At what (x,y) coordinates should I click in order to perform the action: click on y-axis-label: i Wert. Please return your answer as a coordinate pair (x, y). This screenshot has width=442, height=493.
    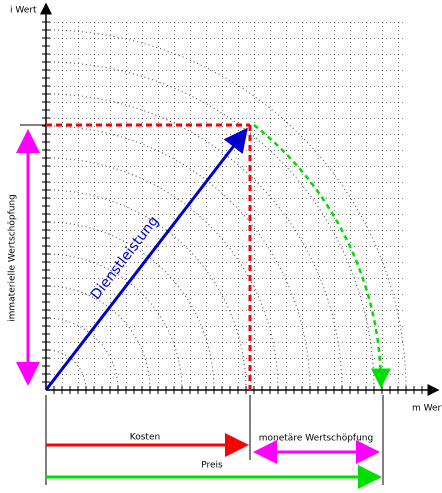
    Looking at the image, I should click on (23, 11).